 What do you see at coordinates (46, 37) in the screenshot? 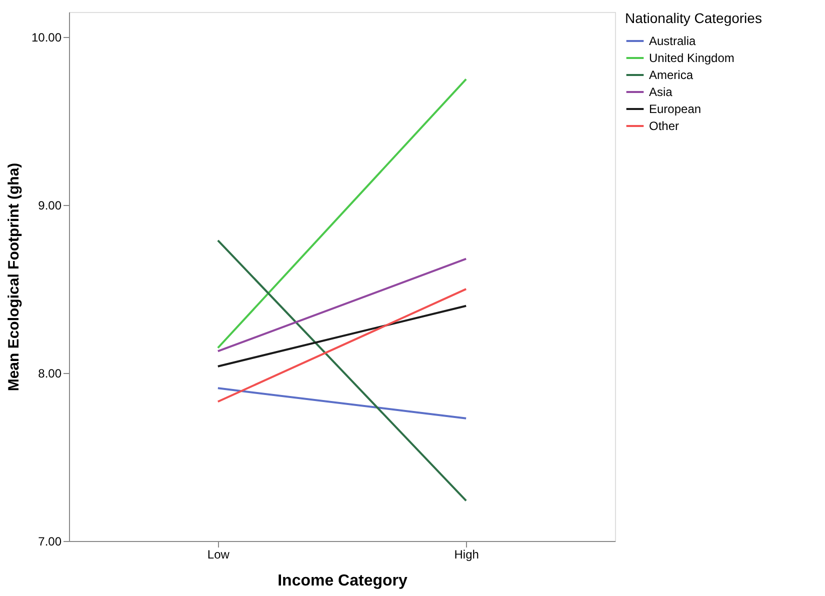
I see `y-tick-label: 10.00` at bounding box center [46, 37].